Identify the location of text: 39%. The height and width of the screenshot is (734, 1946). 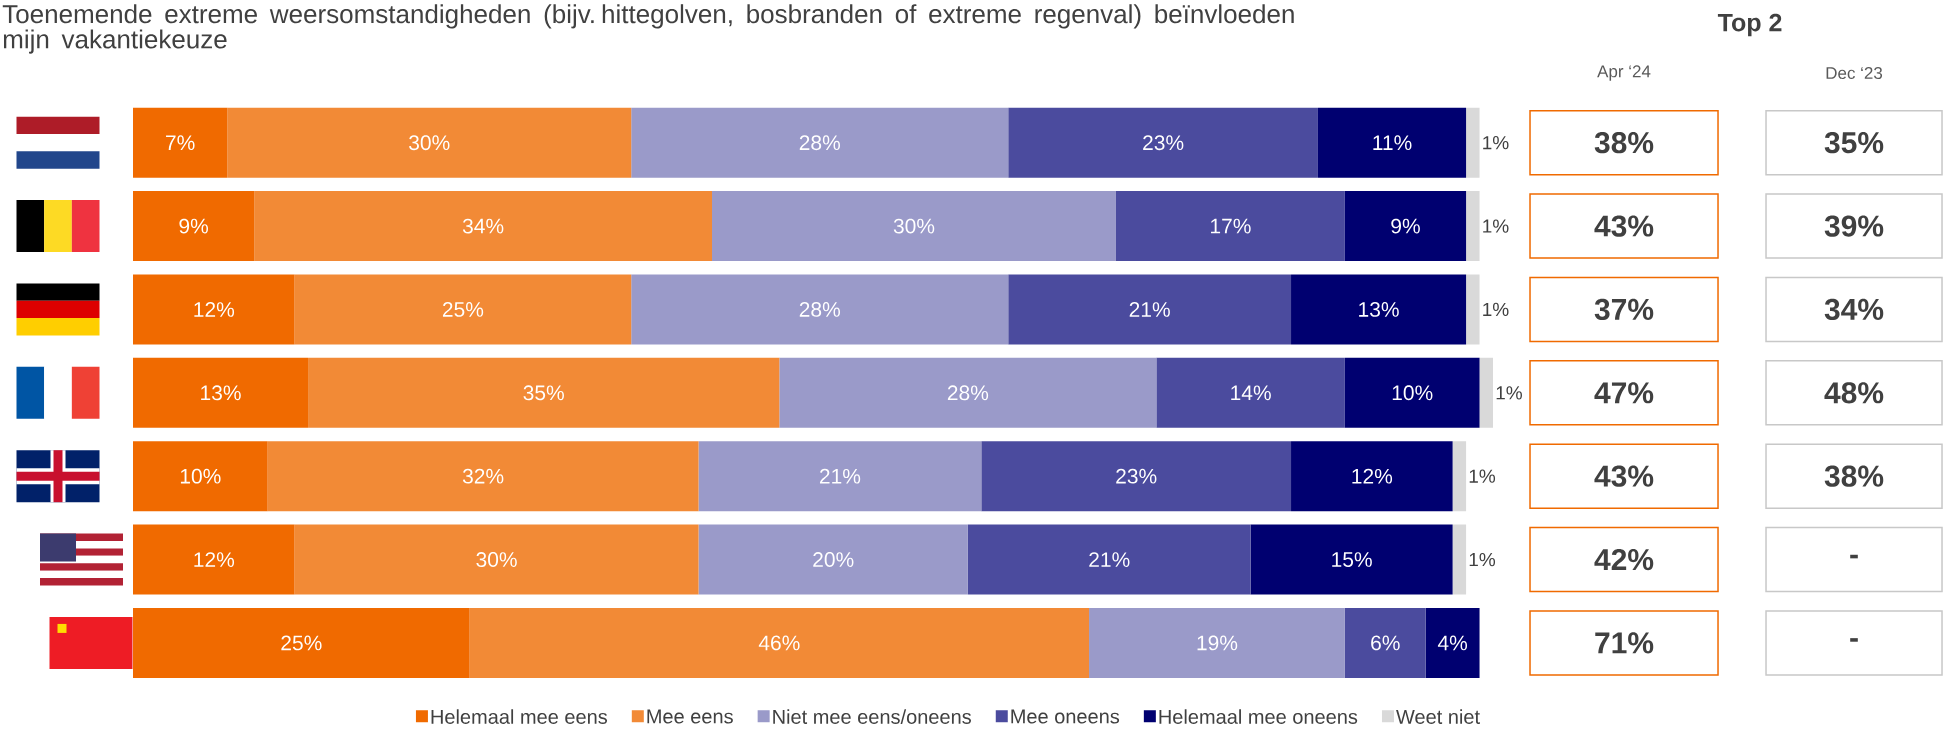
(1854, 226).